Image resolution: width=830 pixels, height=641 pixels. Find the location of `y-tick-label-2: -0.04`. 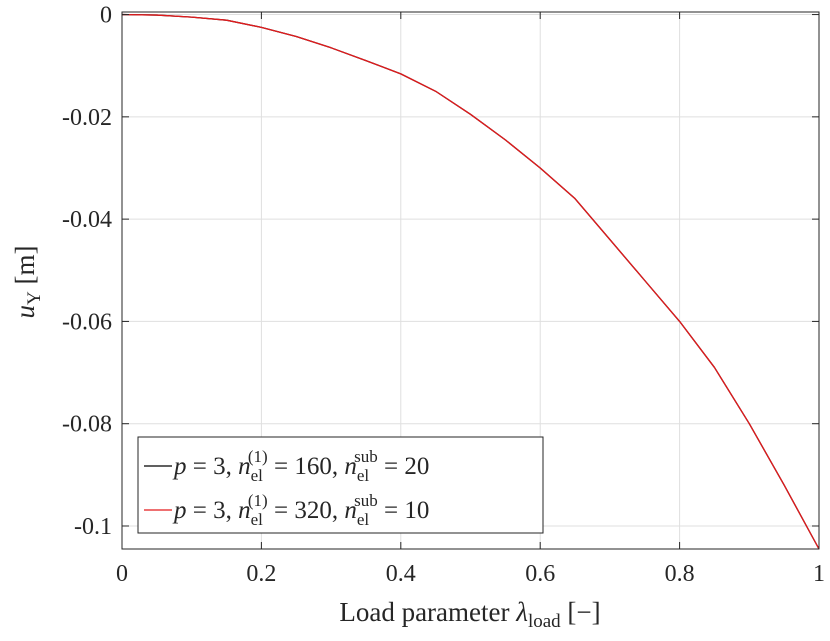

y-tick-label-2: -0.04 is located at coordinates (87, 220).